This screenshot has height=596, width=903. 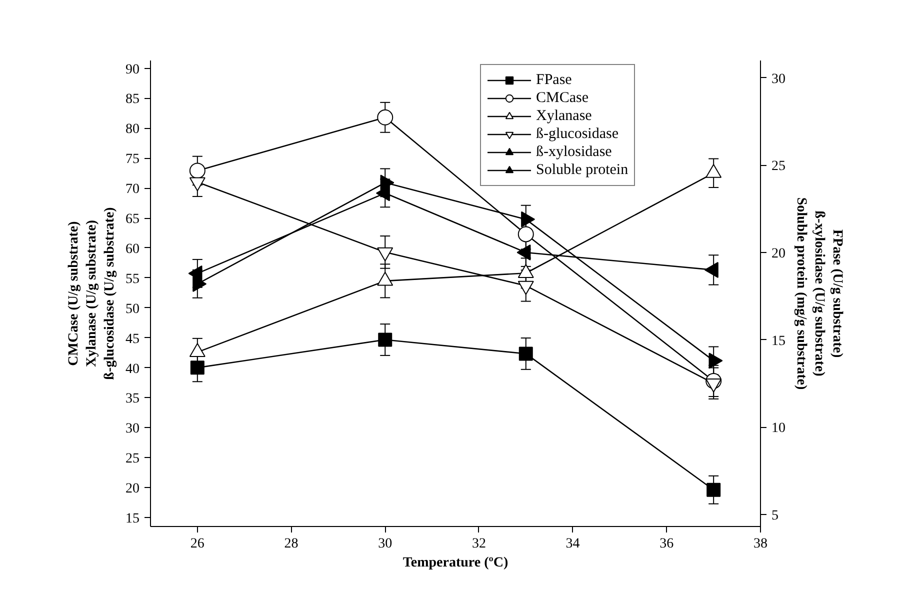 I want to click on y2-tick-label: 5, so click(x=775, y=516).